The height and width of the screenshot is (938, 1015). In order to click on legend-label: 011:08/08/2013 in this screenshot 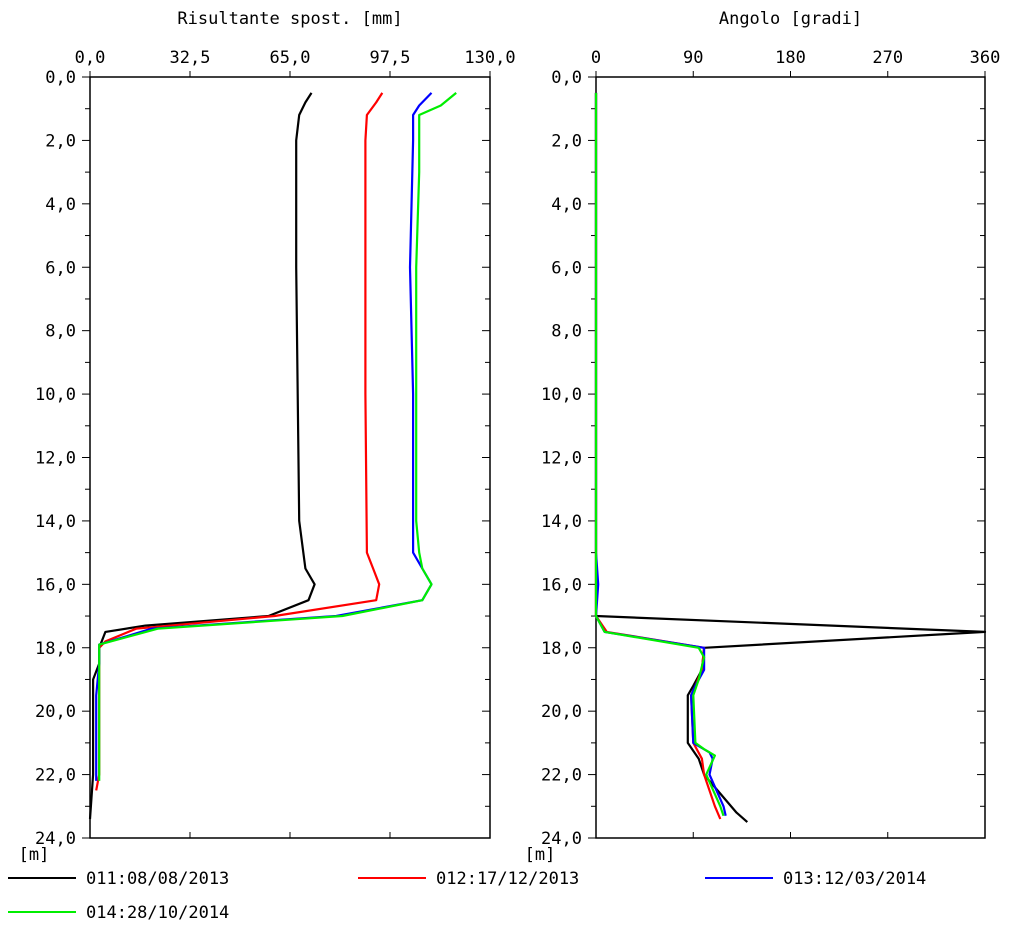, I will do `click(157, 879)`.